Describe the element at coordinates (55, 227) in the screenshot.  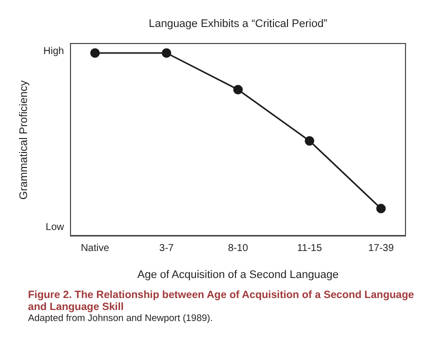
I see `text: Low` at that location.